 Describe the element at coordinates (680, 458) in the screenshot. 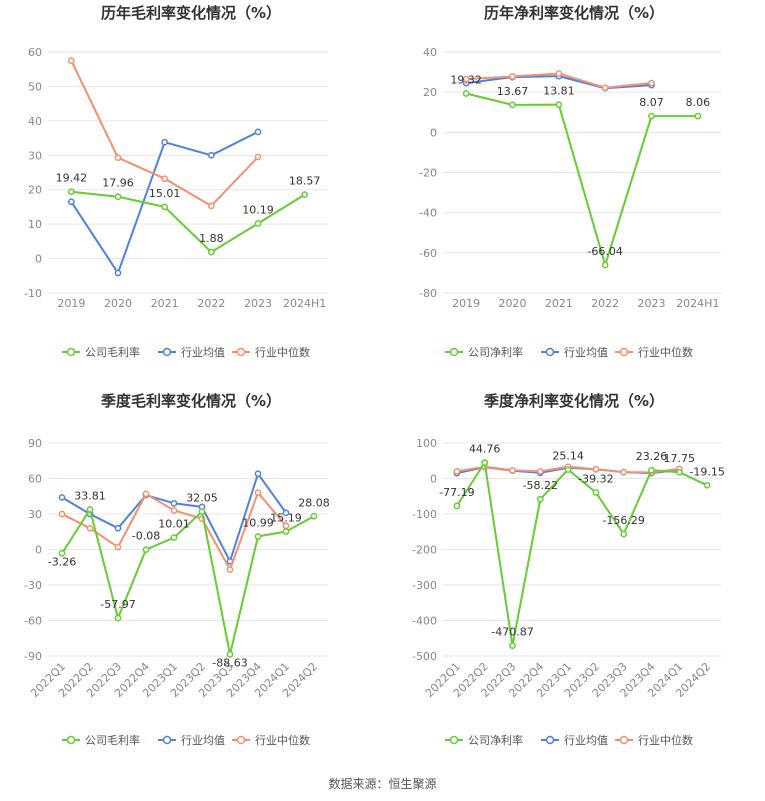

I see `data-label: 17.75` at that location.